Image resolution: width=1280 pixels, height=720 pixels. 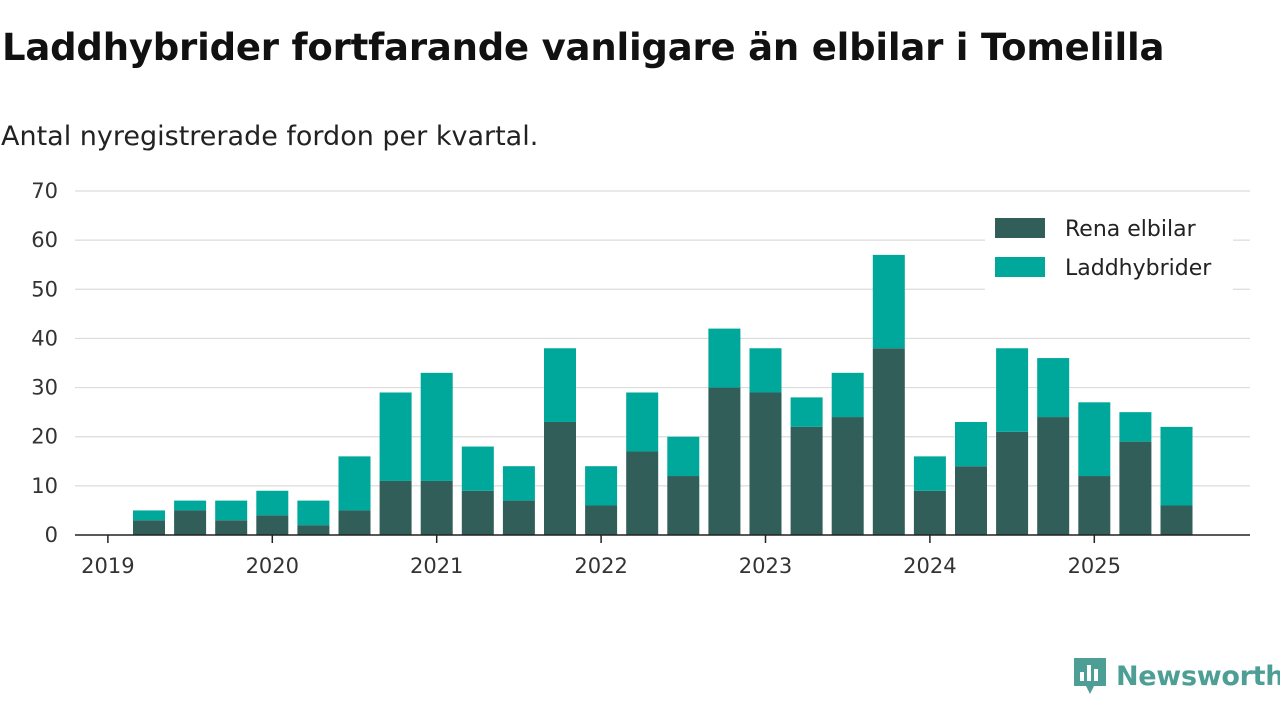 I want to click on y-tick-label: 50, so click(x=44, y=289).